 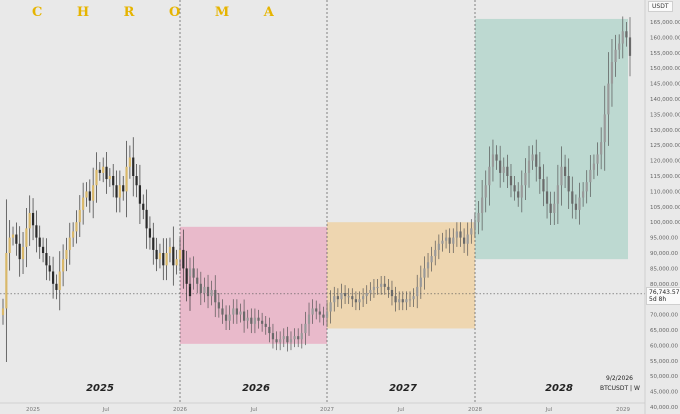 What do you see at coordinates (665, 177) in the screenshot?
I see `price-tick-label: 115,000.00` at bounding box center [665, 177].